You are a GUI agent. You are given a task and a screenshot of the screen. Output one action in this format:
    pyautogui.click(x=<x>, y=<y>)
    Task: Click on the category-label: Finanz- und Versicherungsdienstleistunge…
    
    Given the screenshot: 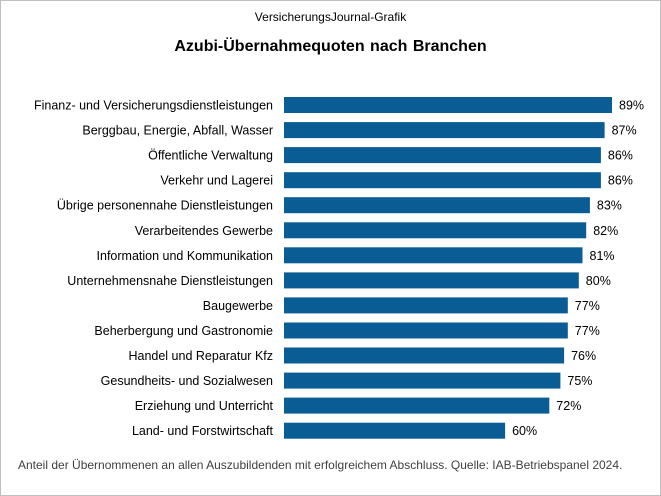 What is the action you would take?
    pyautogui.click(x=153, y=106)
    